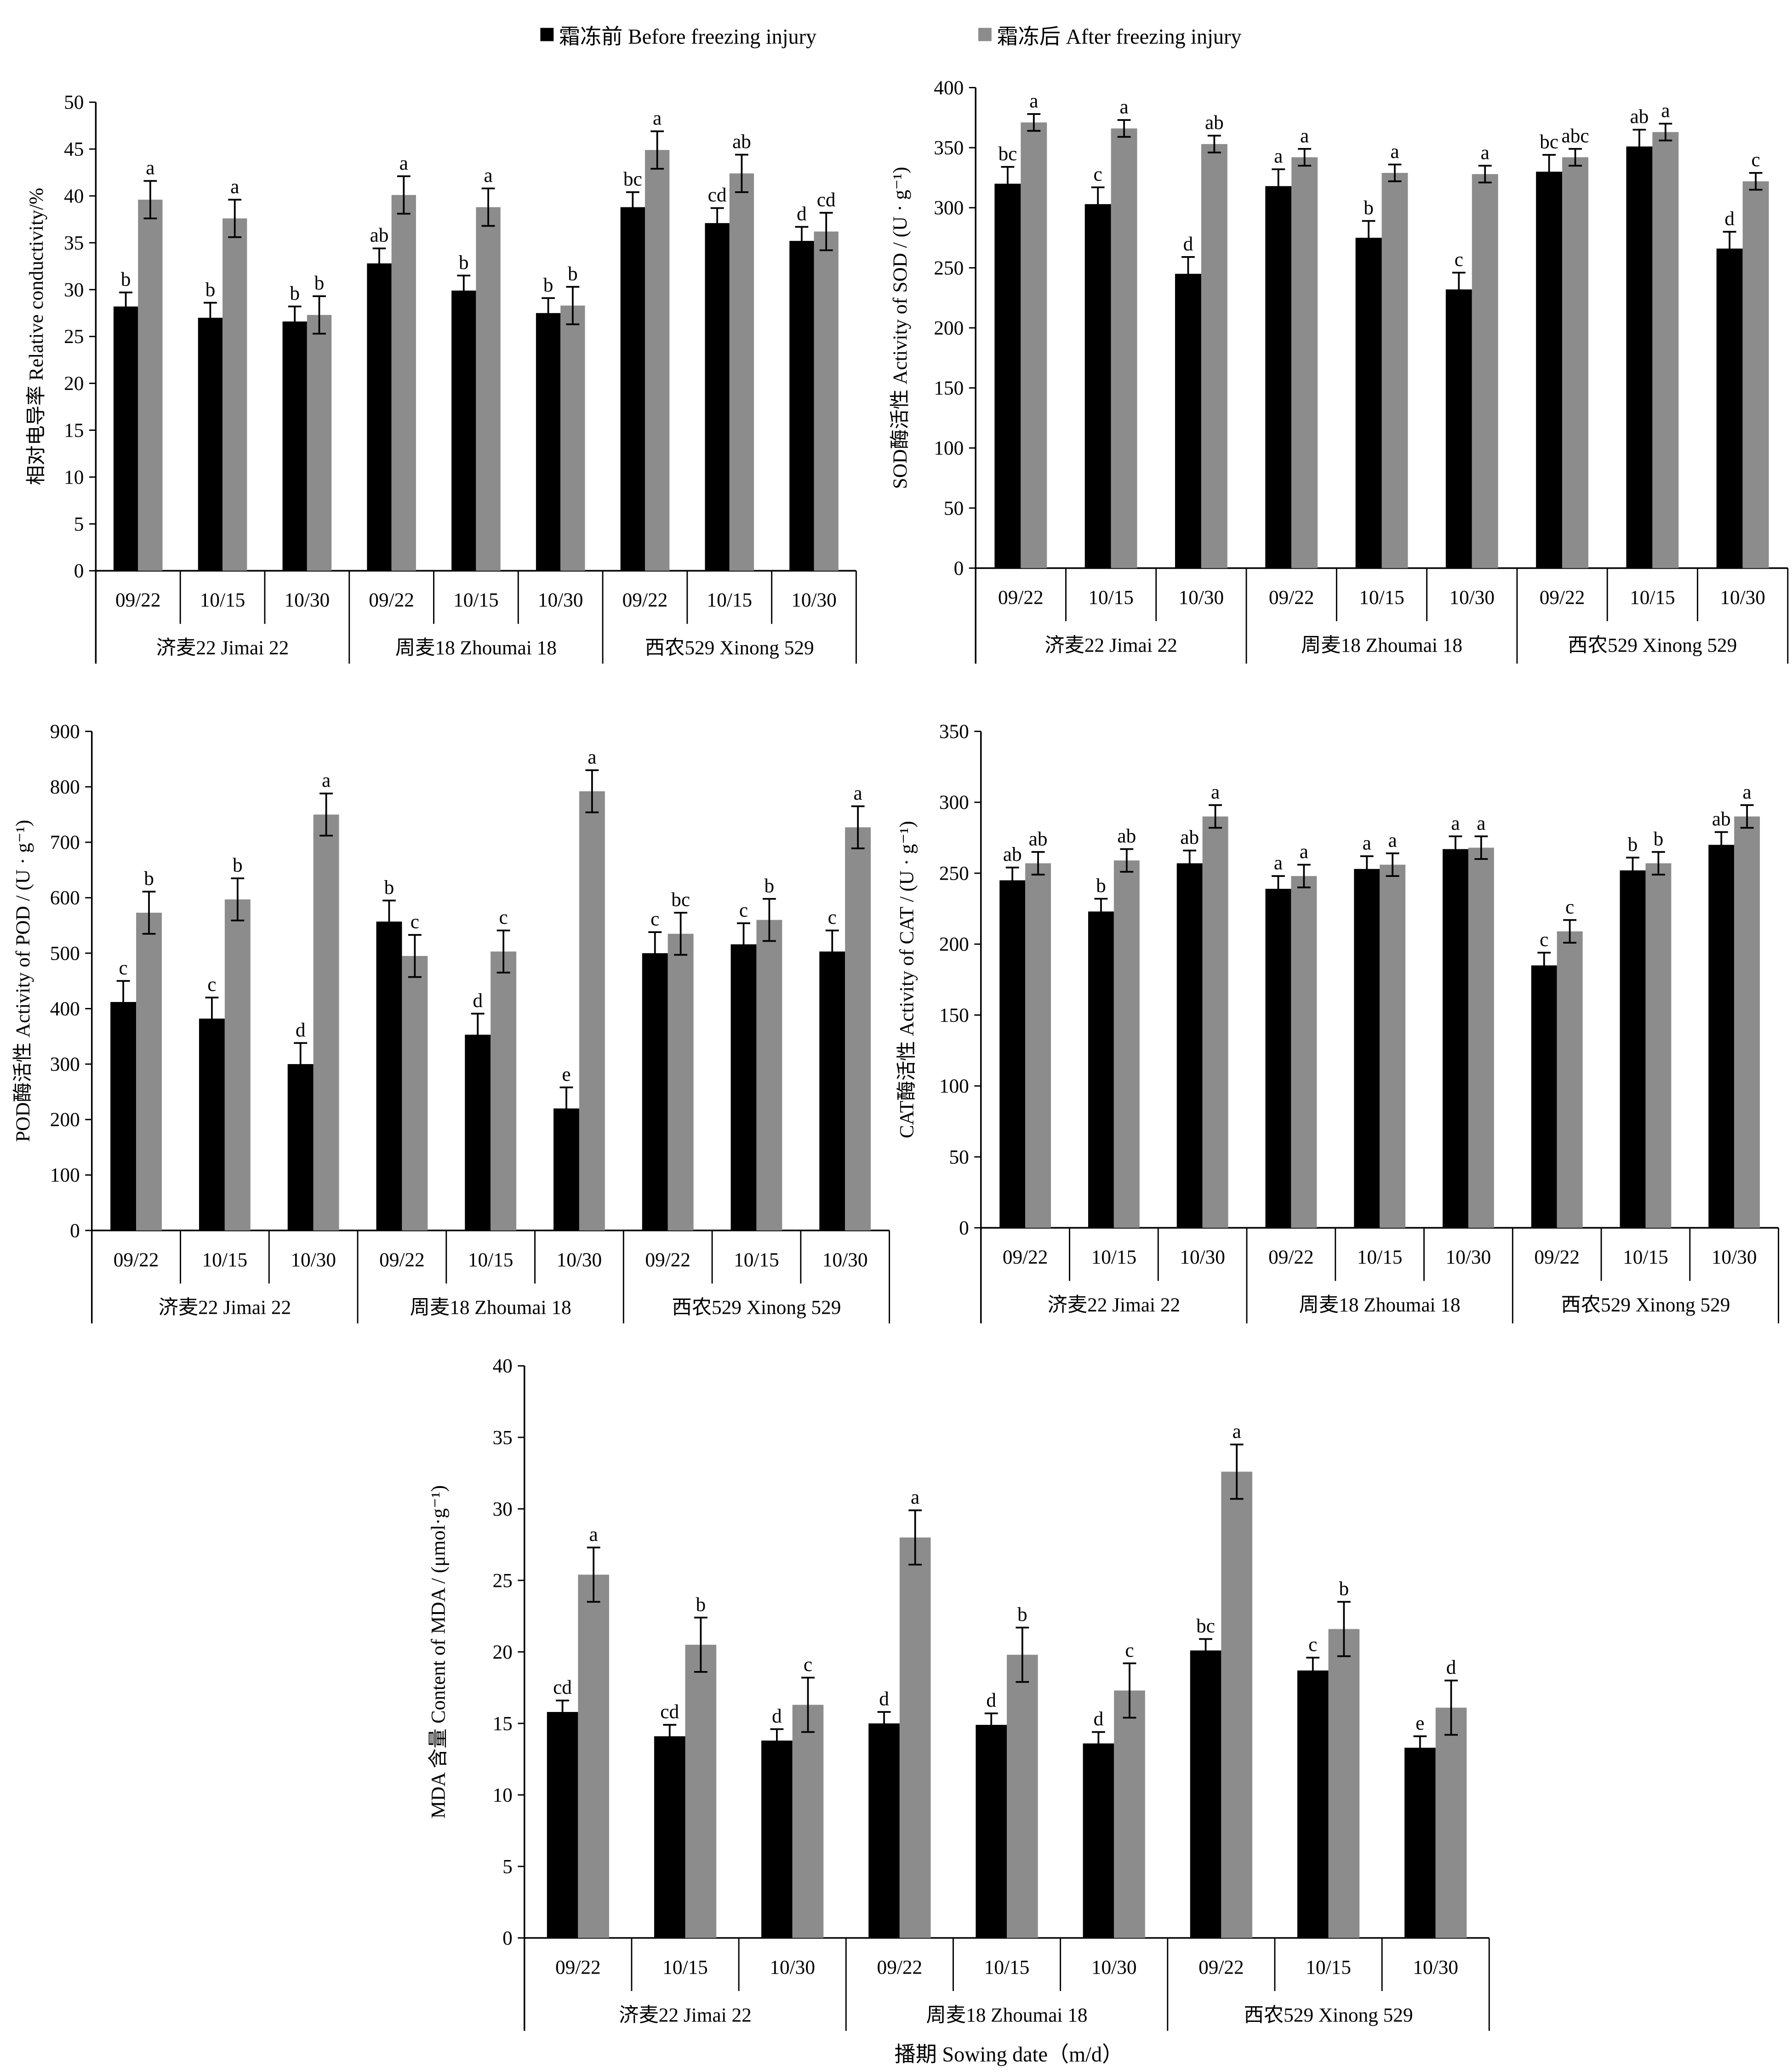 The height and width of the screenshot is (2072, 1792). Describe the element at coordinates (502, 1723) in the screenshot. I see `y-tick-label: 15` at that location.